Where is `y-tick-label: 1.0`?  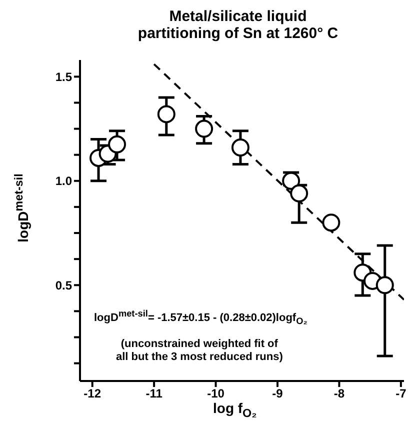
y-tick-label: 1.0 is located at coordinates (63, 181).